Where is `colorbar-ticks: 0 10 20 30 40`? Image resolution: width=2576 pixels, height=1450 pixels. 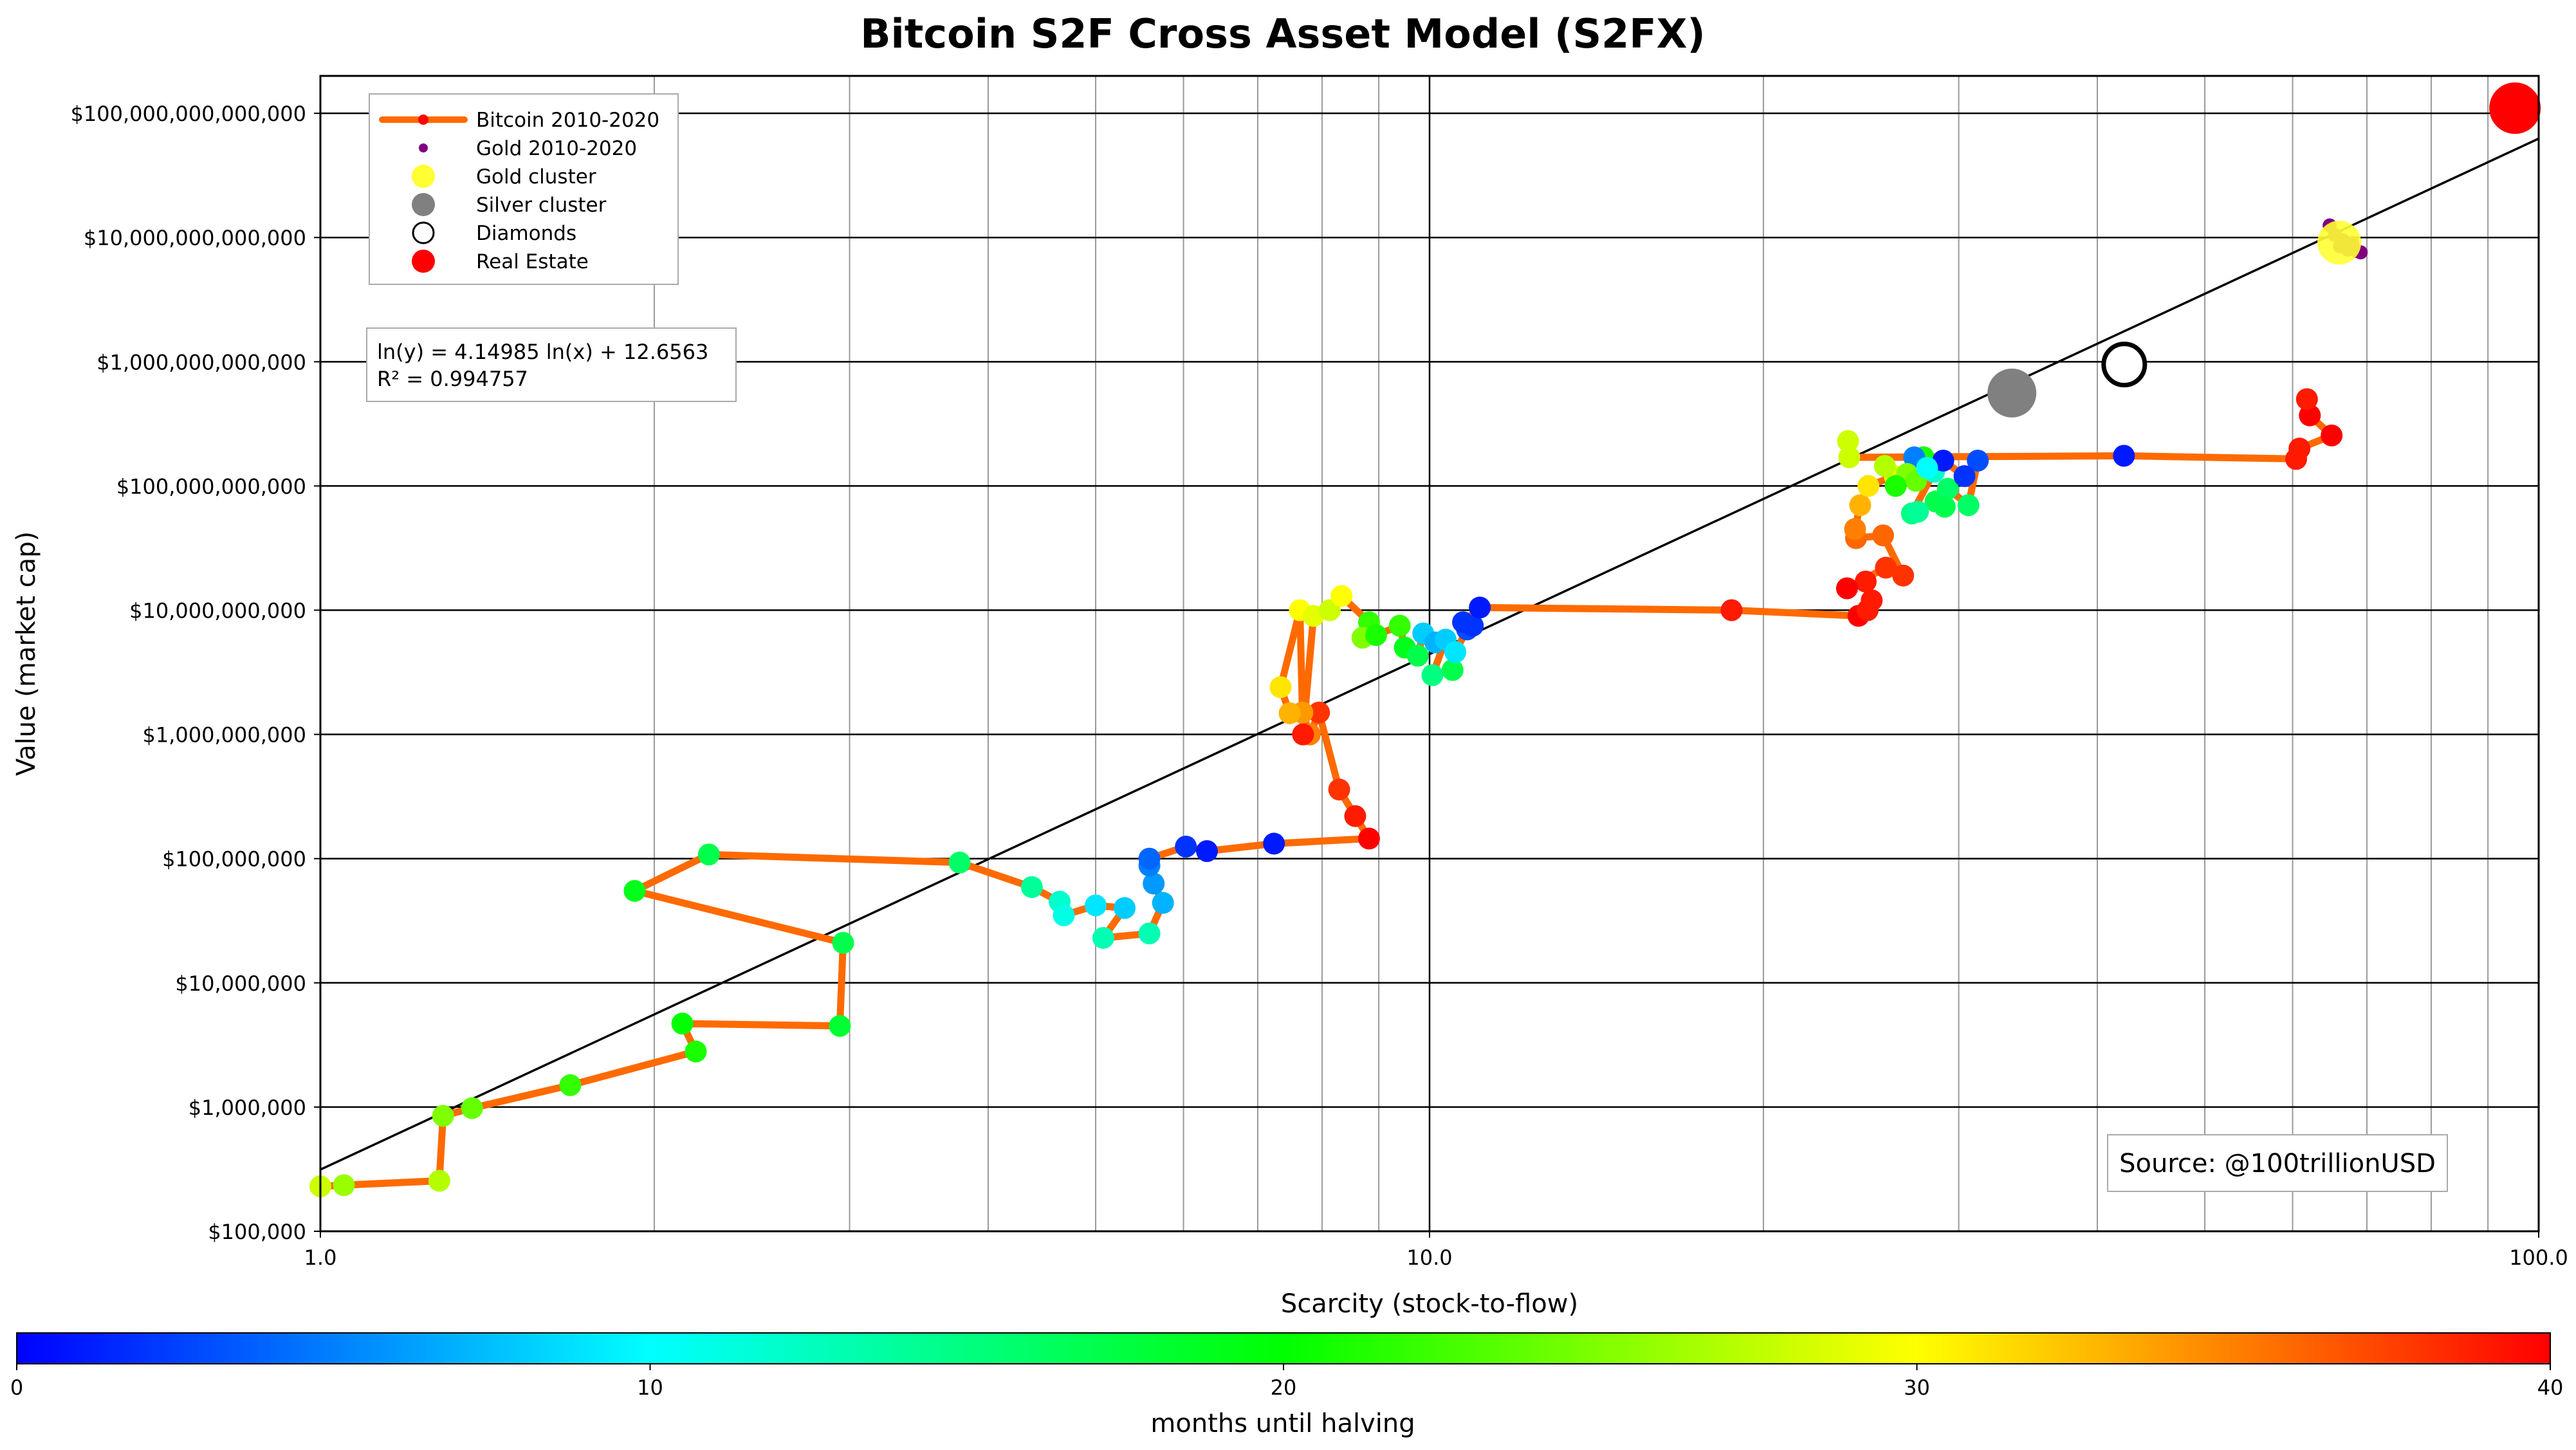 colorbar-ticks: 0 10 20 30 40 is located at coordinates (1287, 1382).